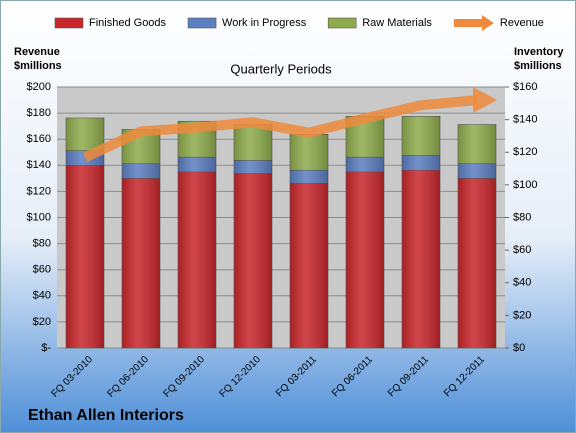 This screenshot has height=433, width=576. What do you see at coordinates (522, 315) in the screenshot?
I see `y2-tick-label: $20` at bounding box center [522, 315].